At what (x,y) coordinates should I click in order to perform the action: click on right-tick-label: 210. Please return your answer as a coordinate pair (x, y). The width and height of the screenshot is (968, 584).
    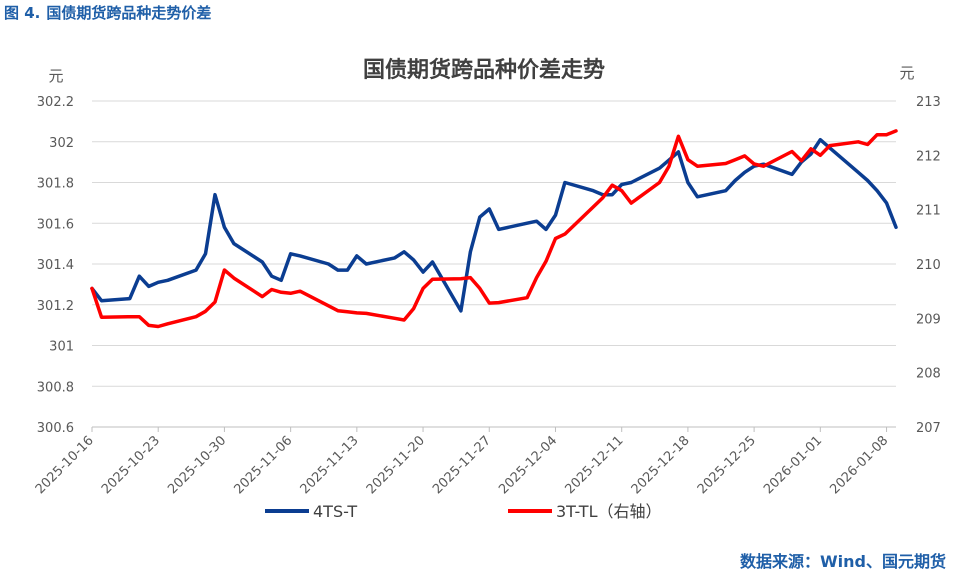
    Looking at the image, I should click on (928, 265).